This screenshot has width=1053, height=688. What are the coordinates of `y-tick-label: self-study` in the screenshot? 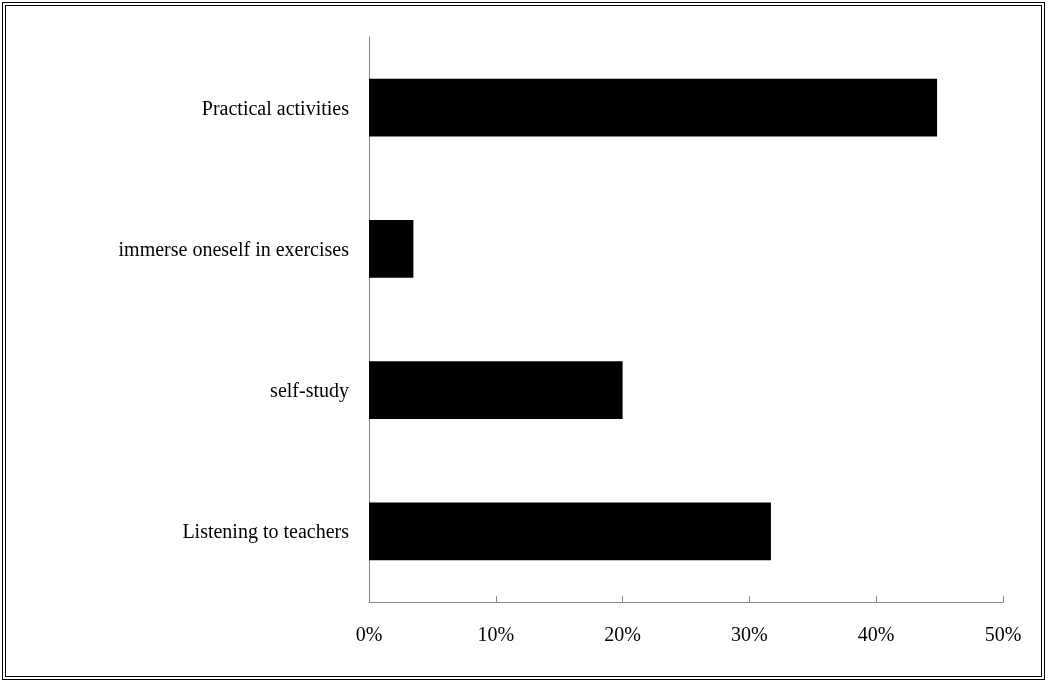 It's located at (309, 391).